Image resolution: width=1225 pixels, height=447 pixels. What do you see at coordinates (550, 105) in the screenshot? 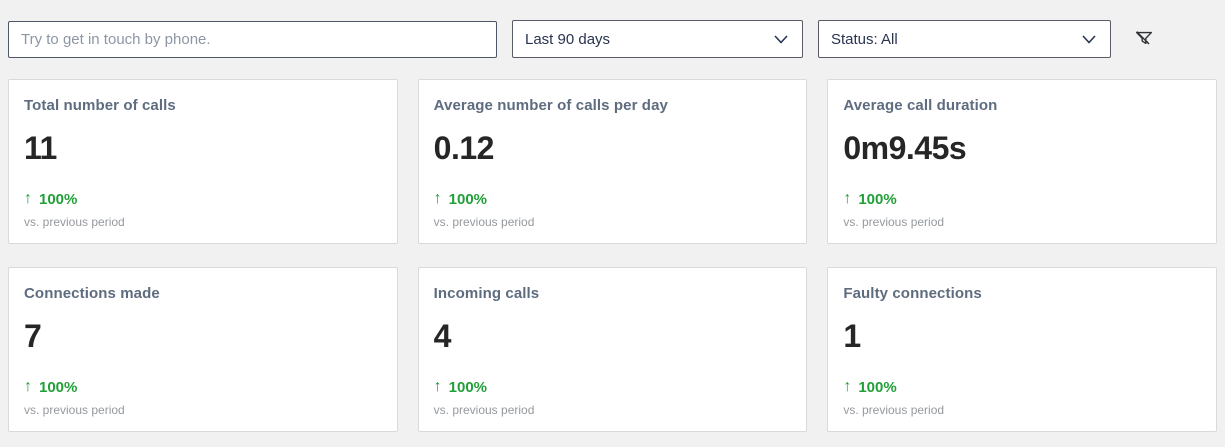
I see `card-title: Average number of calls per day` at bounding box center [550, 105].